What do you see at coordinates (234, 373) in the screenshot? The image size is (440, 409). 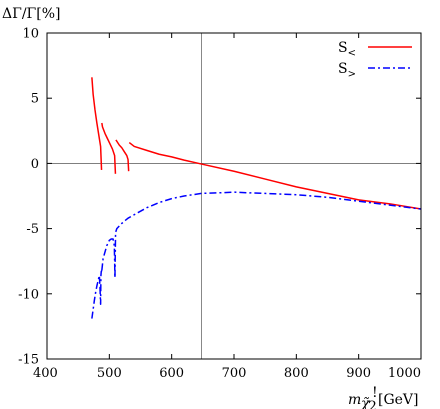 I see `x-tick-label: 700` at bounding box center [234, 373].